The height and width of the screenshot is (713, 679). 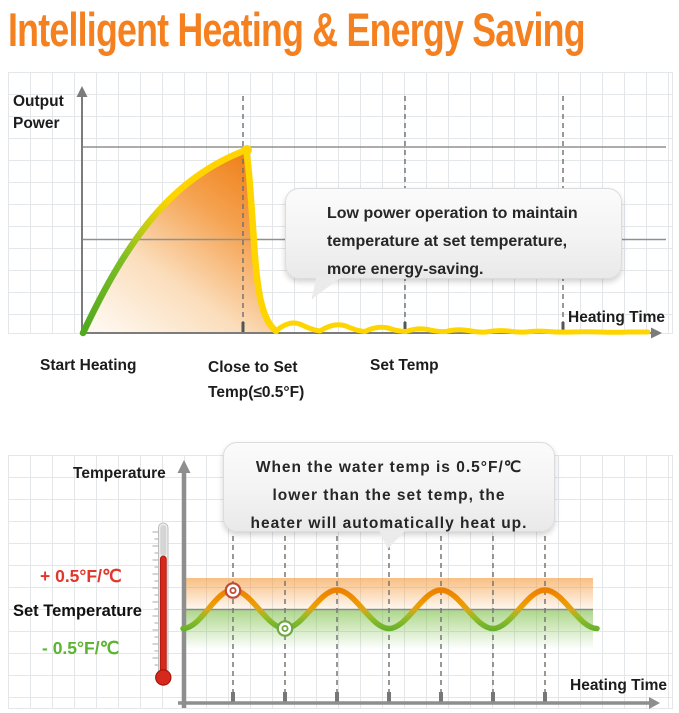 I want to click on power-curve-fill, so click(x=179, y=241).